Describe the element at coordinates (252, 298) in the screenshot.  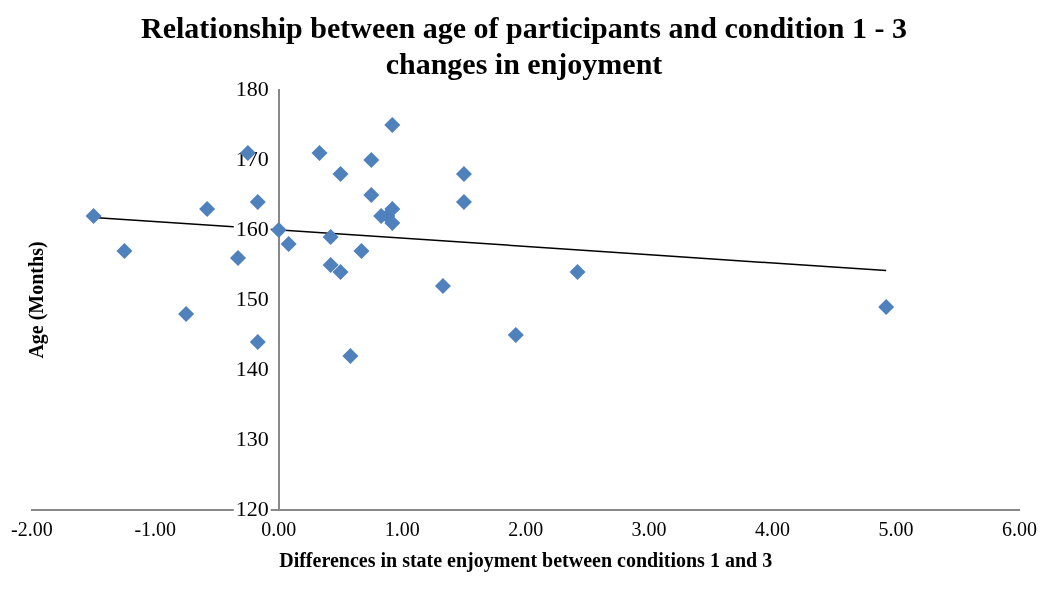
I see `y-tick-label: 150` at that location.